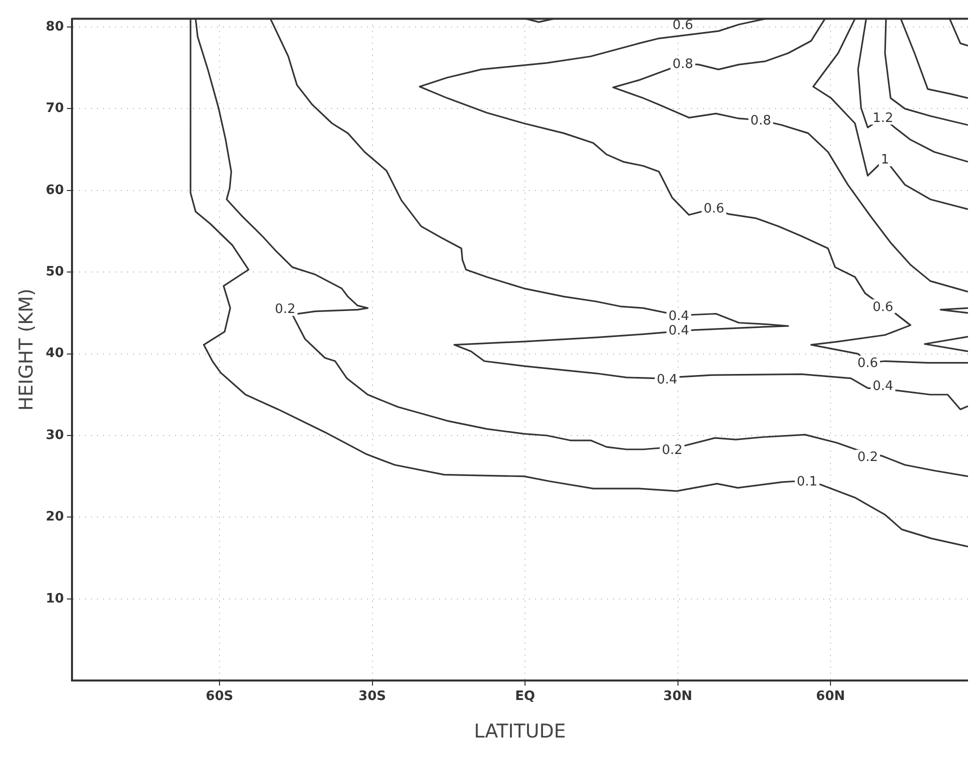 The height and width of the screenshot is (760, 976). What do you see at coordinates (885, 160) in the screenshot?
I see `annotation: 1` at bounding box center [885, 160].